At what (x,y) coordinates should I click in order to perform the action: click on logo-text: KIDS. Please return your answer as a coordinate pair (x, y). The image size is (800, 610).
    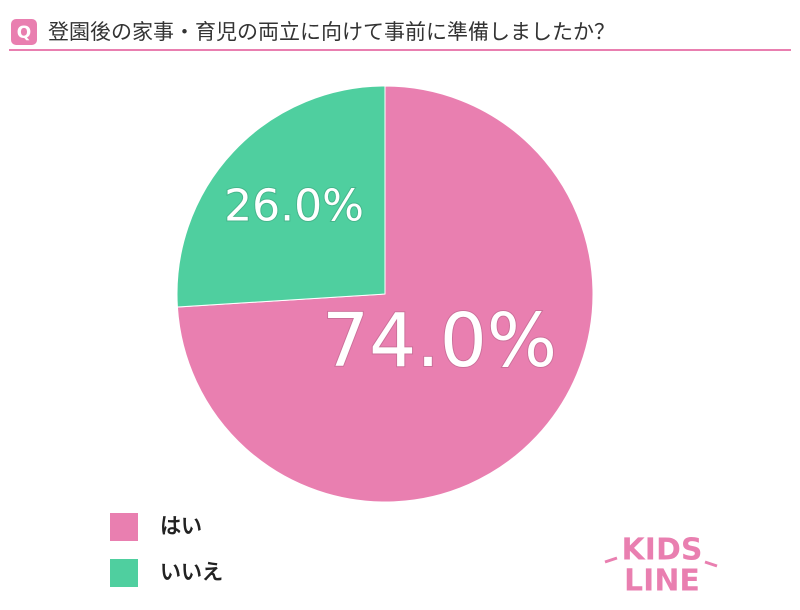
    Looking at the image, I should click on (662, 550).